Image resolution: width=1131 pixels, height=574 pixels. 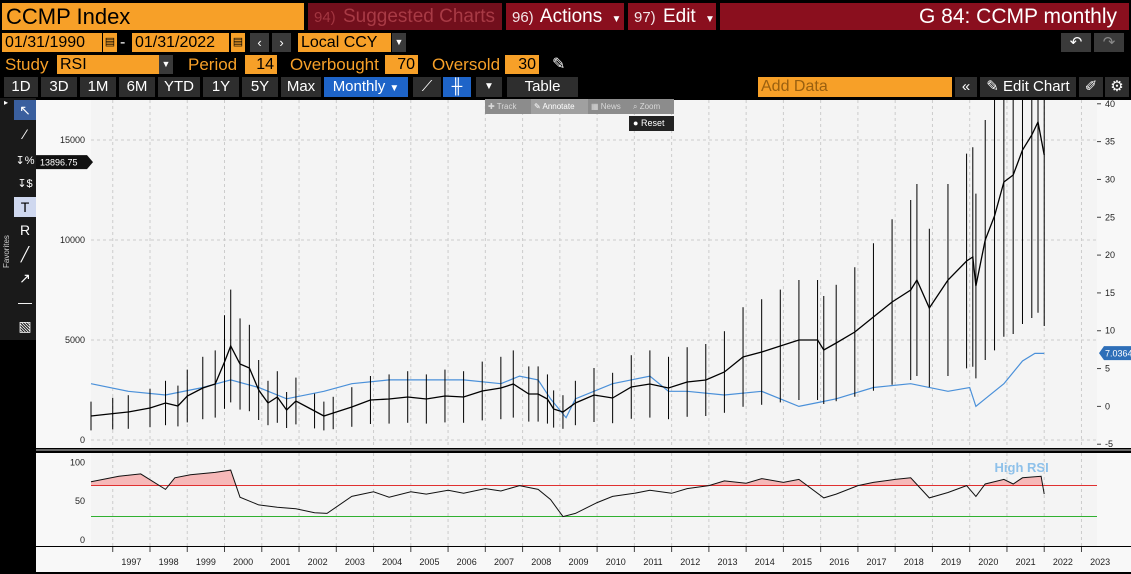 I want to click on price-last-value-tag-shape, so click(x=64, y=162).